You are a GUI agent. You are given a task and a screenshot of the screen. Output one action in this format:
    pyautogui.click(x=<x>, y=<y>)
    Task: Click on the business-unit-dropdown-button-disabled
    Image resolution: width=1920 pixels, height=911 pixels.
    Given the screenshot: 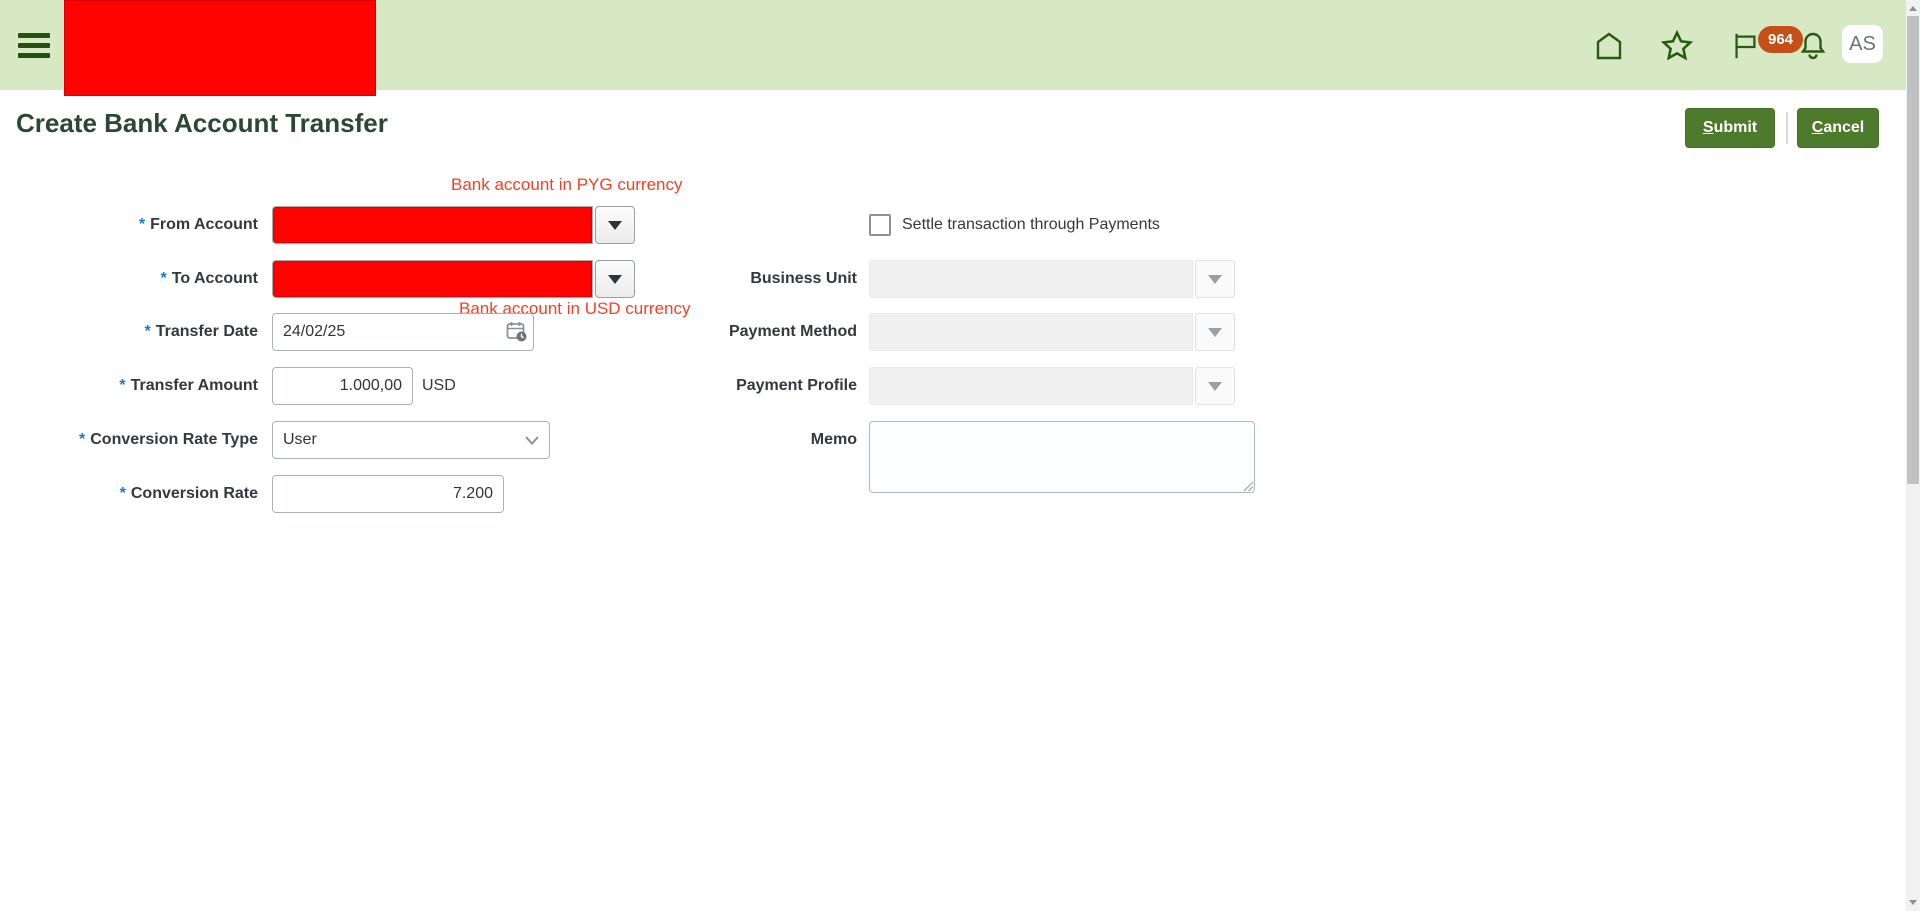 What is the action you would take?
    pyautogui.click(x=1215, y=279)
    